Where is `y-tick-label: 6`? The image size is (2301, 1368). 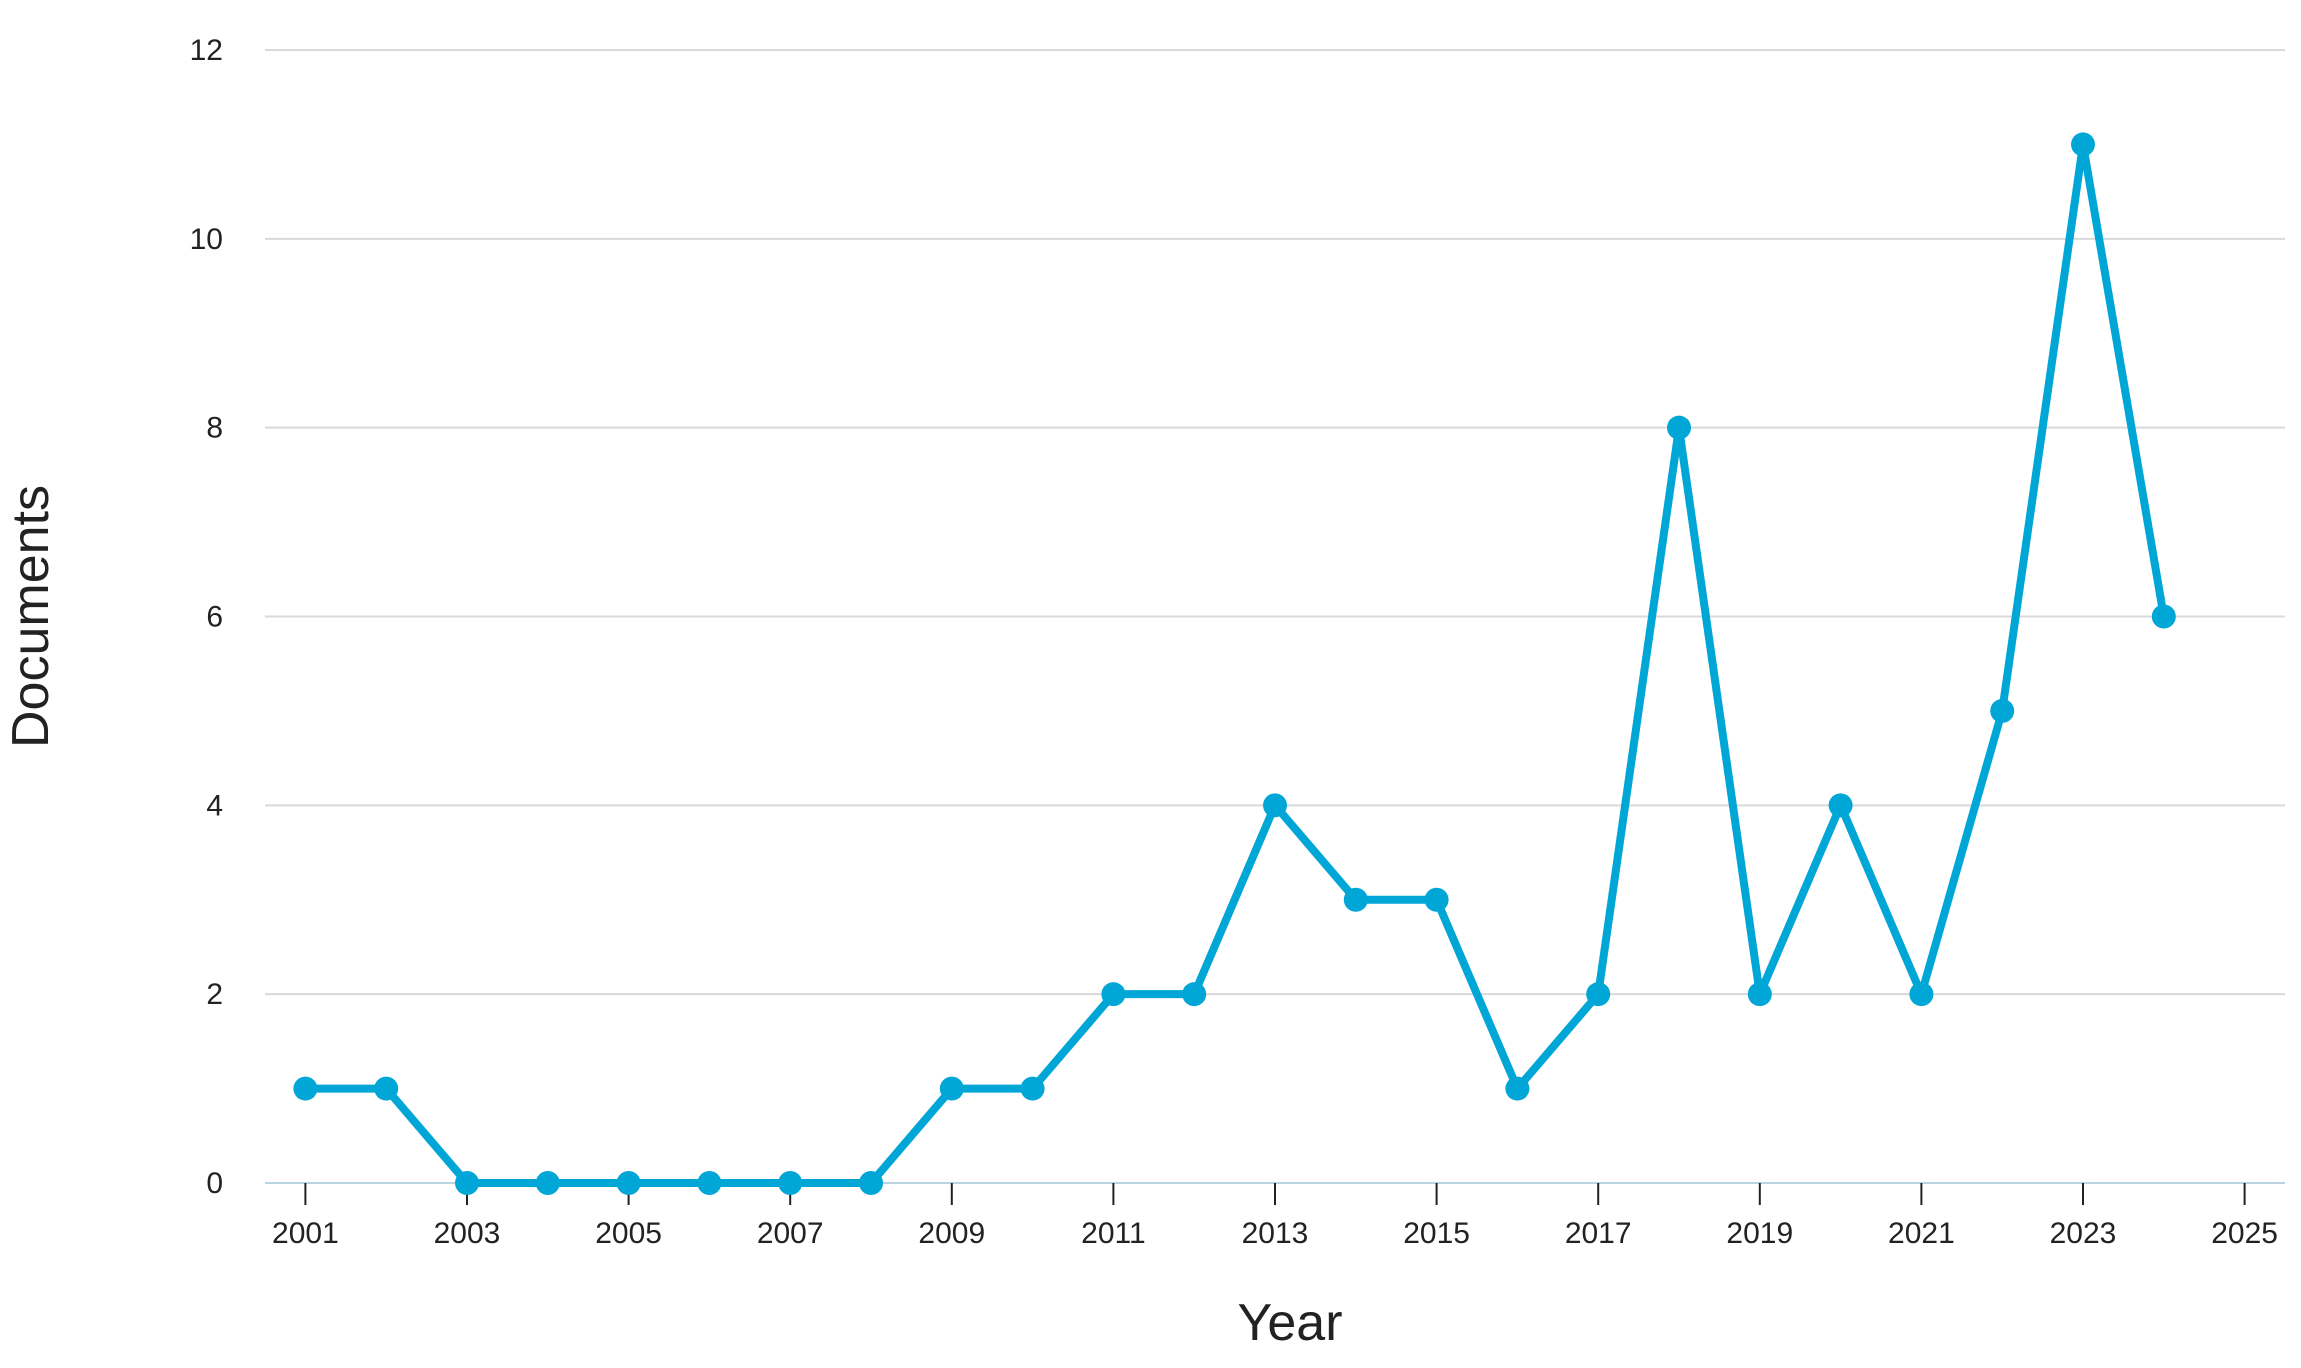 y-tick-label: 6 is located at coordinates (214, 617).